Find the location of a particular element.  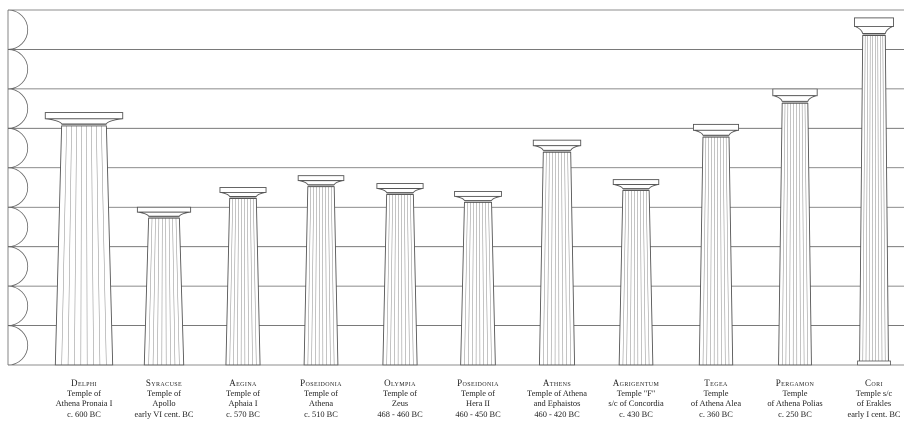

caption-line: c. 570 BC is located at coordinates (243, 414).